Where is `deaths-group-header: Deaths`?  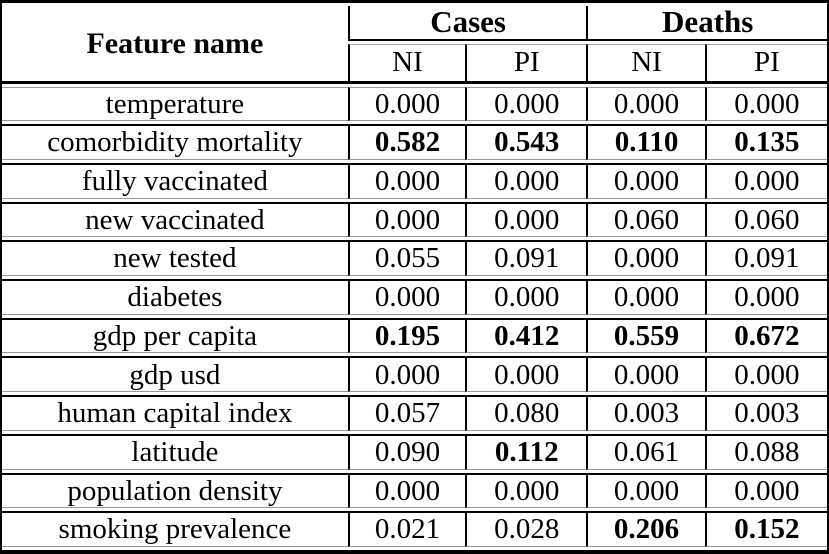
deaths-group-header: Deaths is located at coordinates (706, 23).